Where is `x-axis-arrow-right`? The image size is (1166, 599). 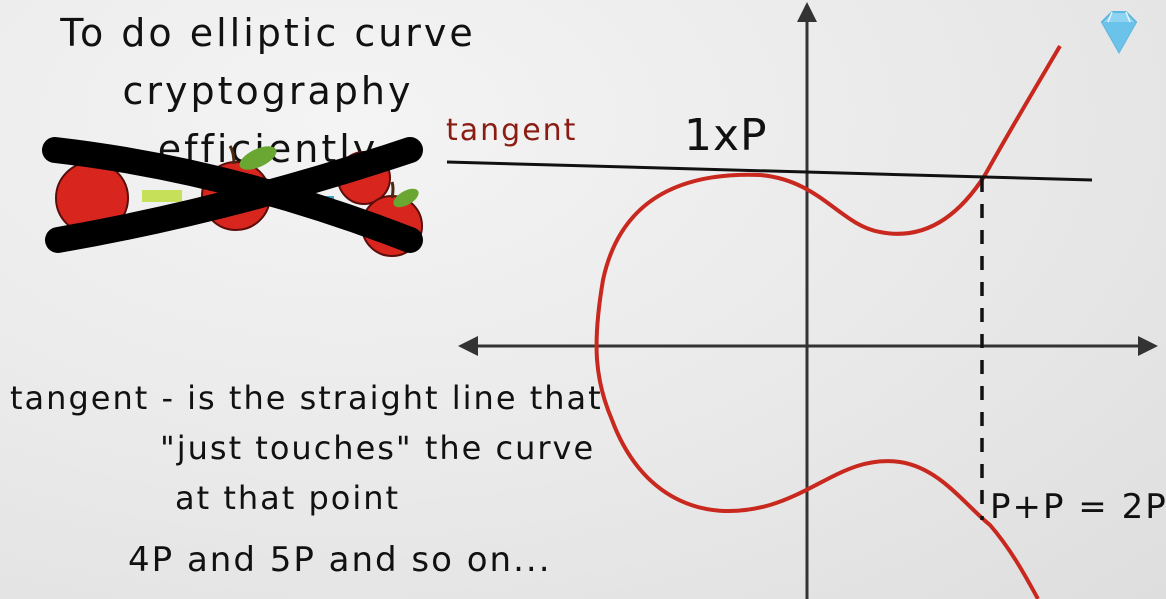 x-axis-arrow-right is located at coordinates (1148, 346).